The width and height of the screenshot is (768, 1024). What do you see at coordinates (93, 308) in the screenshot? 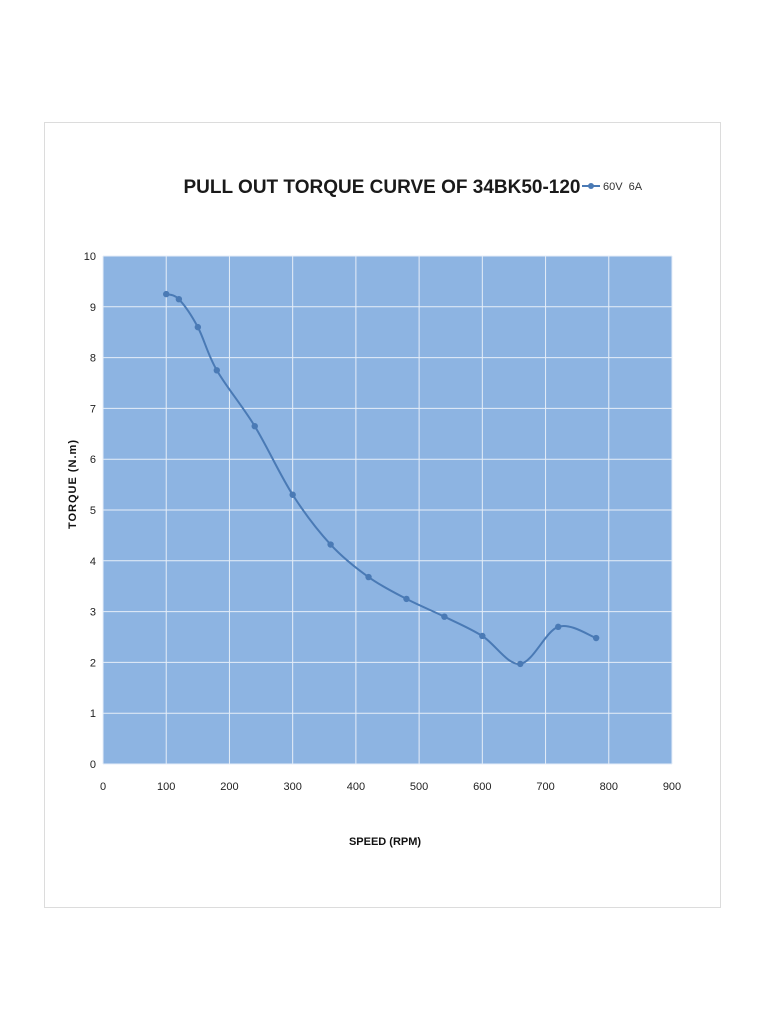
I see `y-tick-label: 9` at bounding box center [93, 308].